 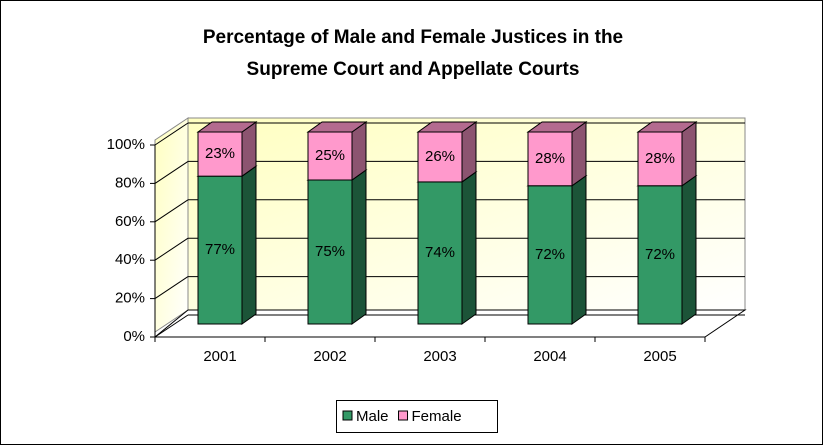 I want to click on y-tick-label: 100%, so click(x=126, y=144).